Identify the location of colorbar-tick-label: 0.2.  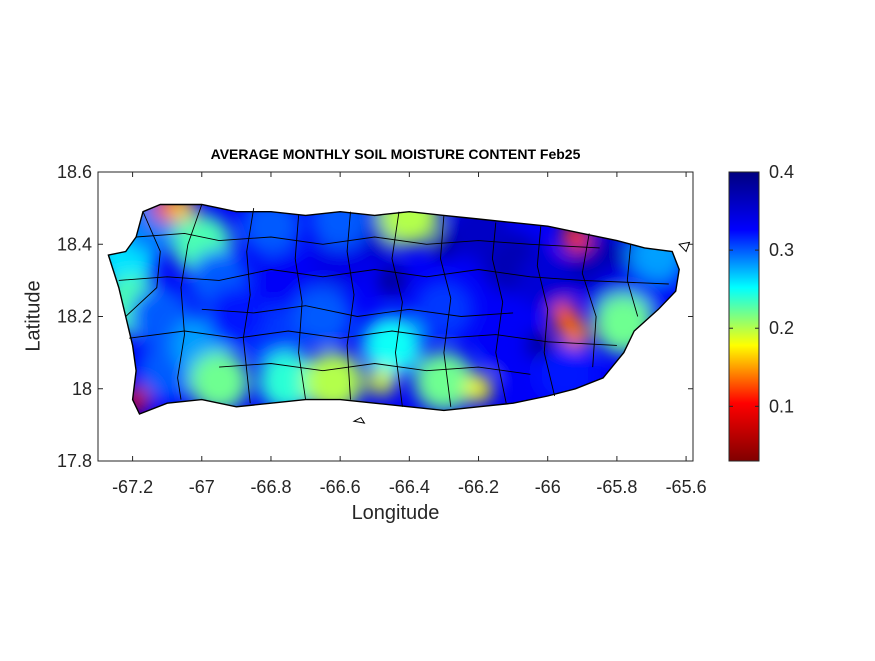
(781, 328).